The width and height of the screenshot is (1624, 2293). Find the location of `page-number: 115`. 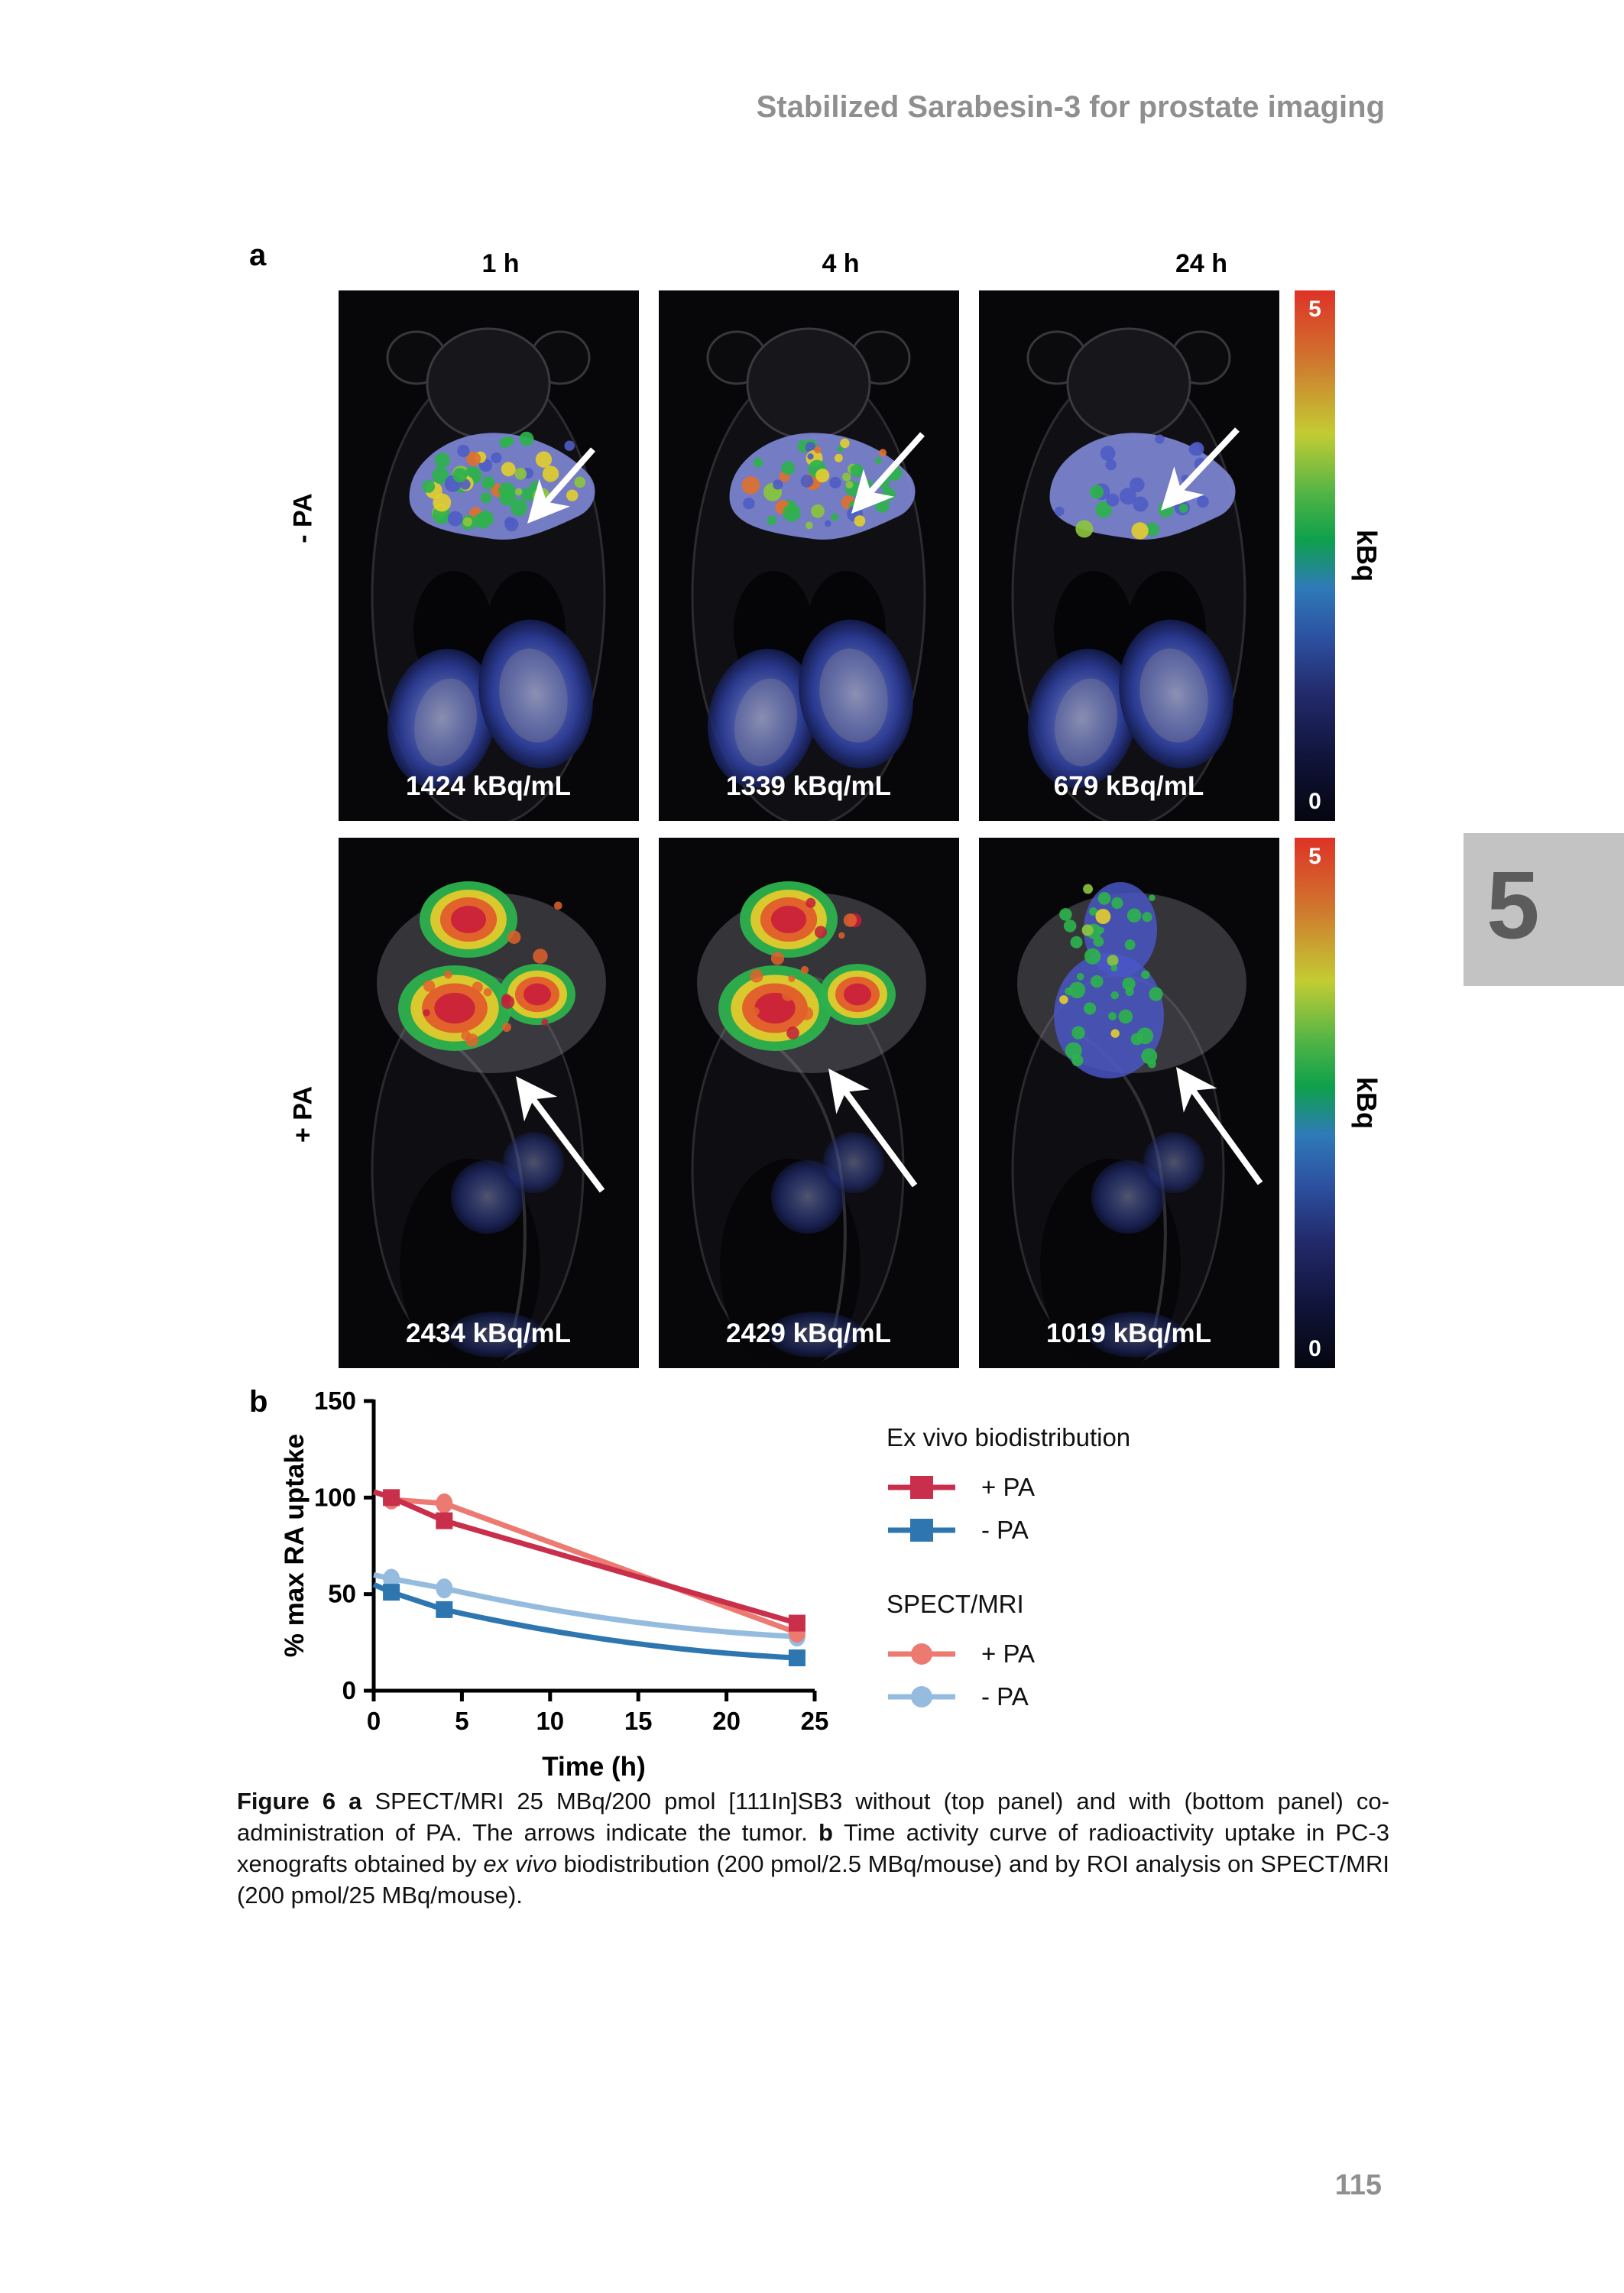

page-number: 115 is located at coordinates (1358, 2185).